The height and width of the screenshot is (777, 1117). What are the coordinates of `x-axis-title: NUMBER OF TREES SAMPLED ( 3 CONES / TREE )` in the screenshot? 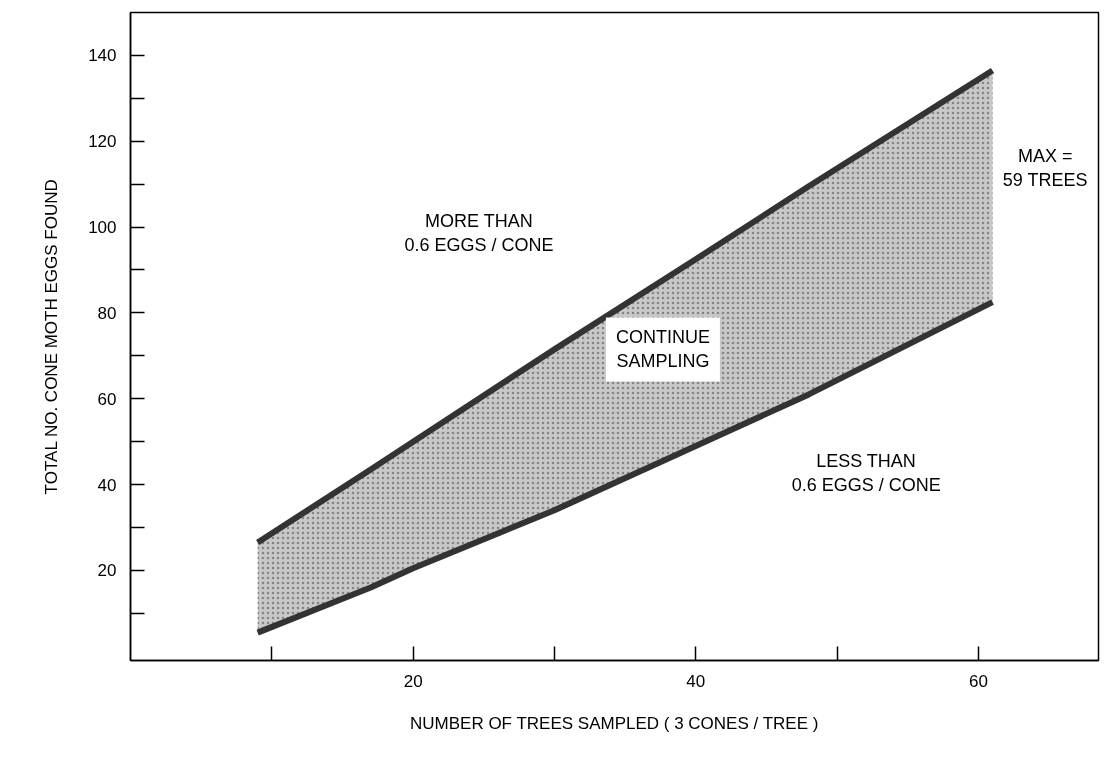 It's located at (614, 723).